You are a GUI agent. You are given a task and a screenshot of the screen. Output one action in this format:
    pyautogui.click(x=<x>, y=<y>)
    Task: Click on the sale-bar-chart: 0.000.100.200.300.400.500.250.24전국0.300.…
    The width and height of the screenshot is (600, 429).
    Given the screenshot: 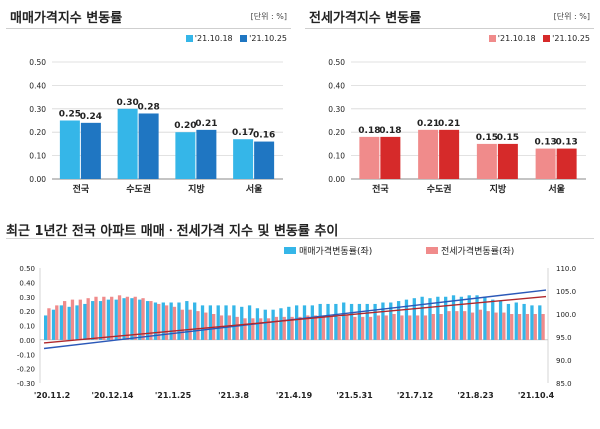 What is the action you would take?
    pyautogui.click(x=156, y=126)
    